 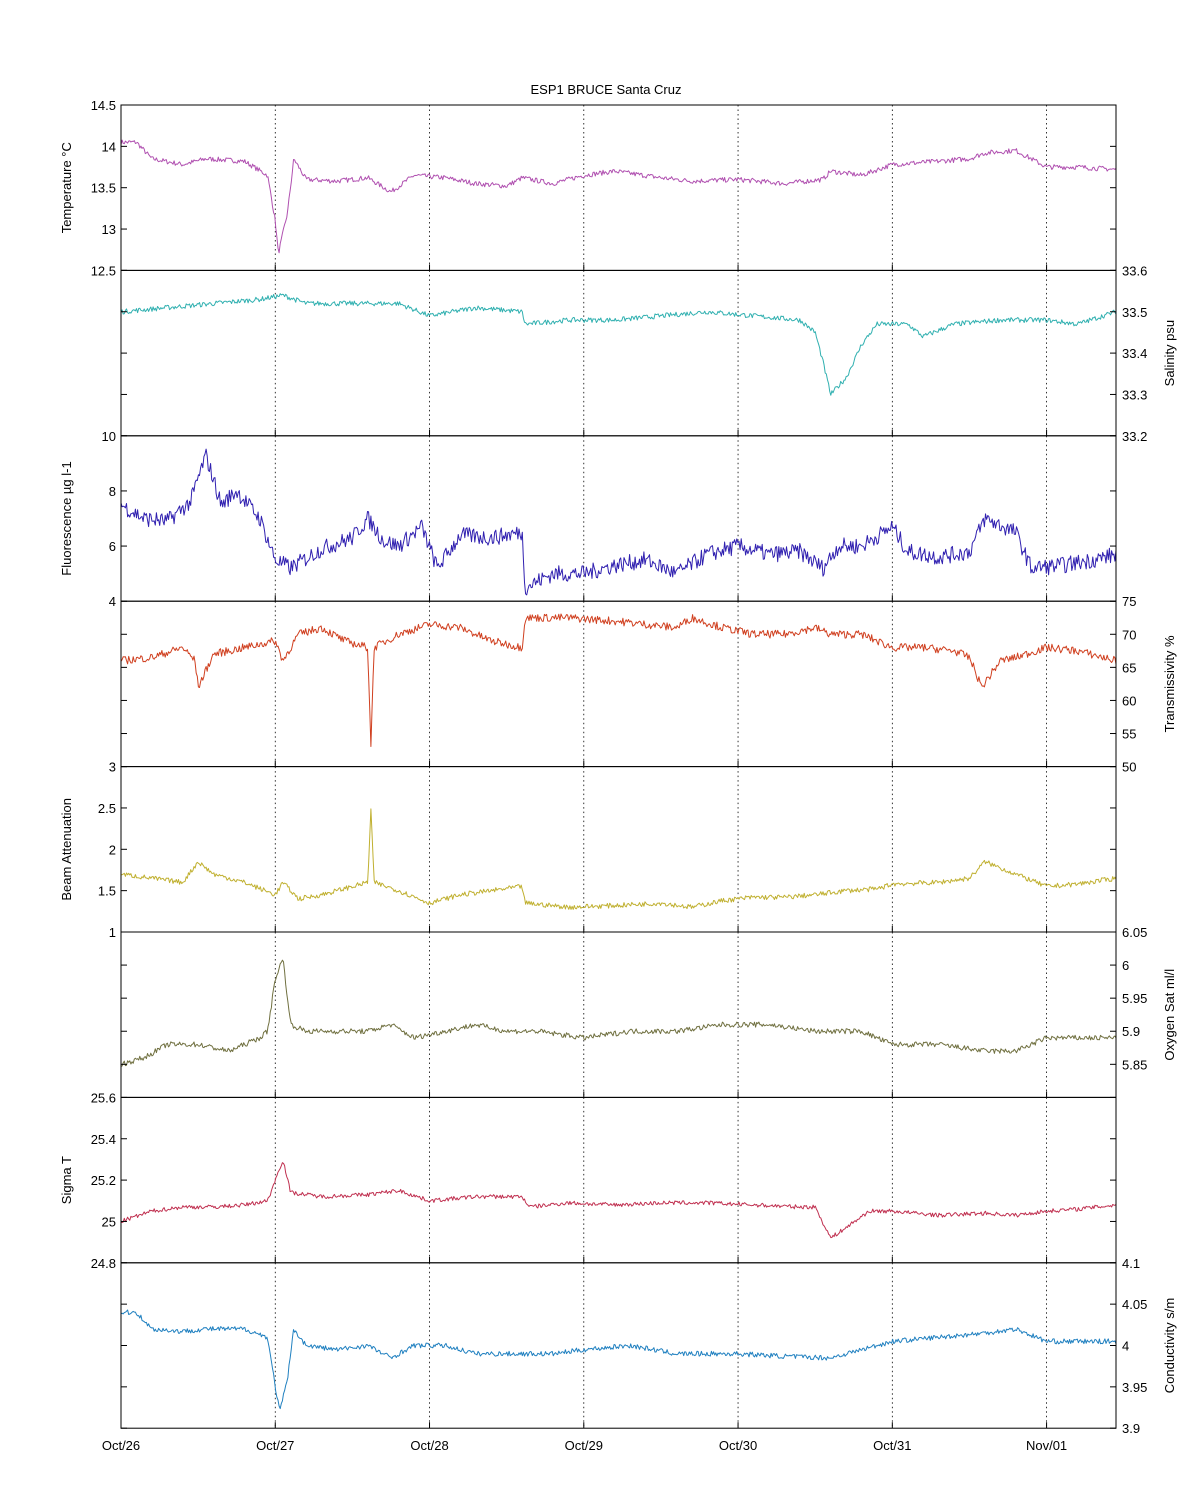 I want to click on y-tick-label-beam_attenuation-0: 1, so click(x=112, y=932).